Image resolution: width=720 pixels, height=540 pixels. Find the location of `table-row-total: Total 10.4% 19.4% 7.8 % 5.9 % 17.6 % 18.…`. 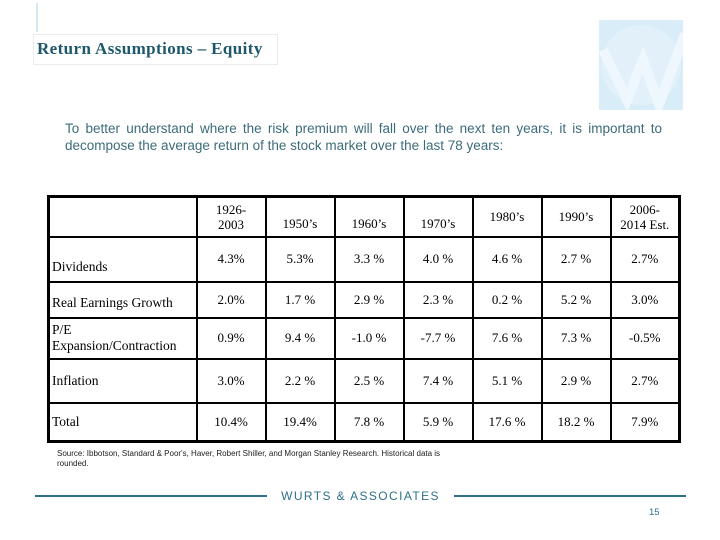

table-row-total: Total 10.4% 19.4% 7.8 % 5.9 % 17.6 % 18.… is located at coordinates (364, 422).